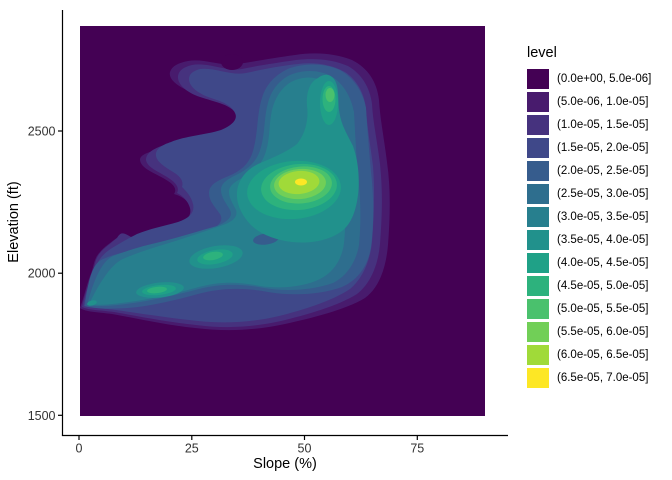 The width and height of the screenshot is (672, 480). I want to click on legend-item: (2.5e-05, 3.0e-05], so click(589, 194).